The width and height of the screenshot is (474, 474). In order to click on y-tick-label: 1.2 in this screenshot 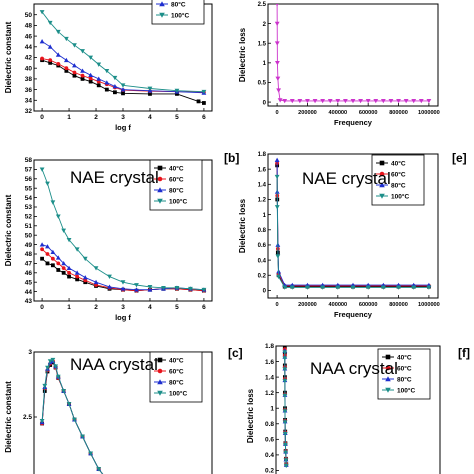, I will do `click(262, 201)`.